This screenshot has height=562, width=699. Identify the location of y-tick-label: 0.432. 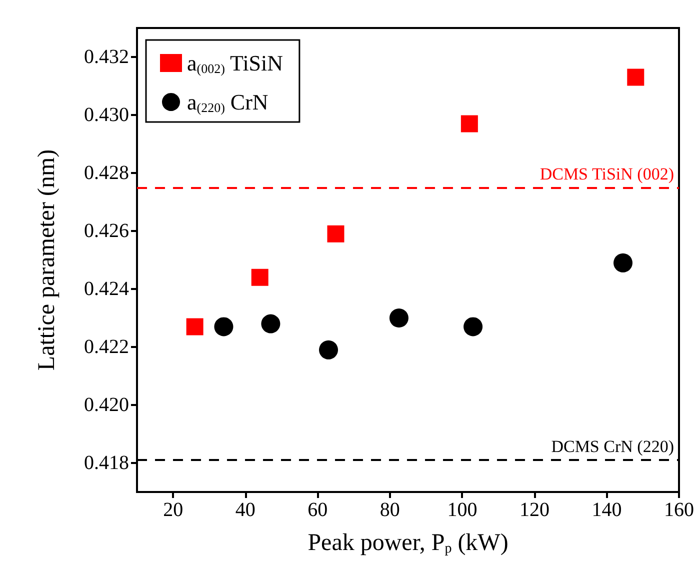
(106, 57).